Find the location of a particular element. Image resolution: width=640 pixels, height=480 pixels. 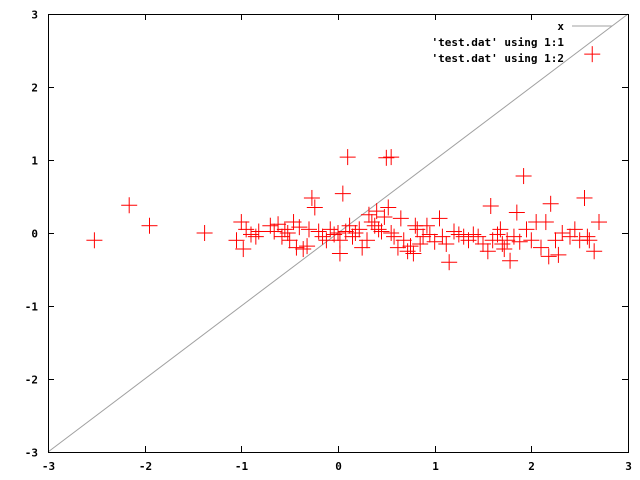

y-tick-labels: -3 -2 -1 0 1 2 3 is located at coordinates (32, 234).